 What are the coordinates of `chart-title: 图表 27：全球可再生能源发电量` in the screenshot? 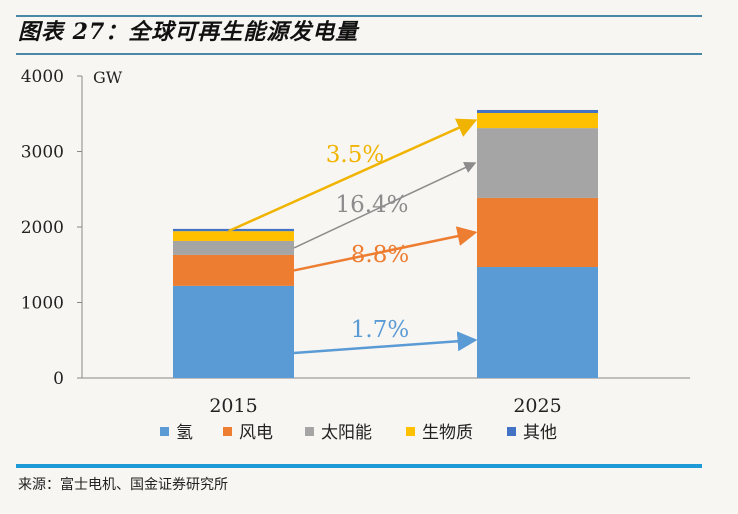 It's located at (188, 32).